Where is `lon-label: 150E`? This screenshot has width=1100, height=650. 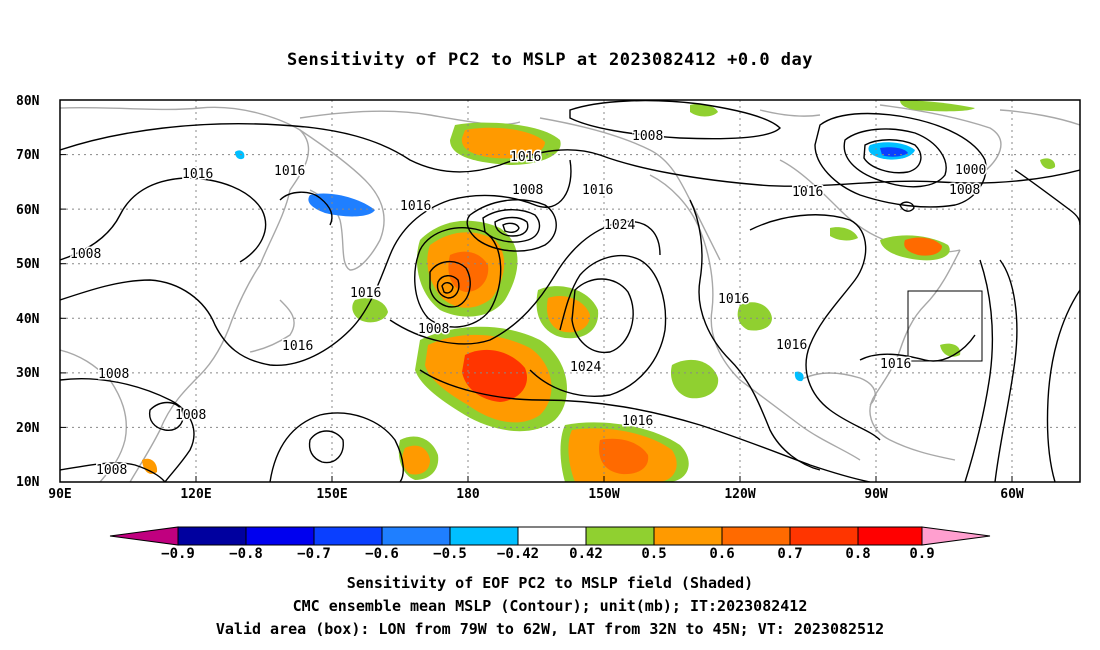 lon-label: 150E is located at coordinates (331, 494).